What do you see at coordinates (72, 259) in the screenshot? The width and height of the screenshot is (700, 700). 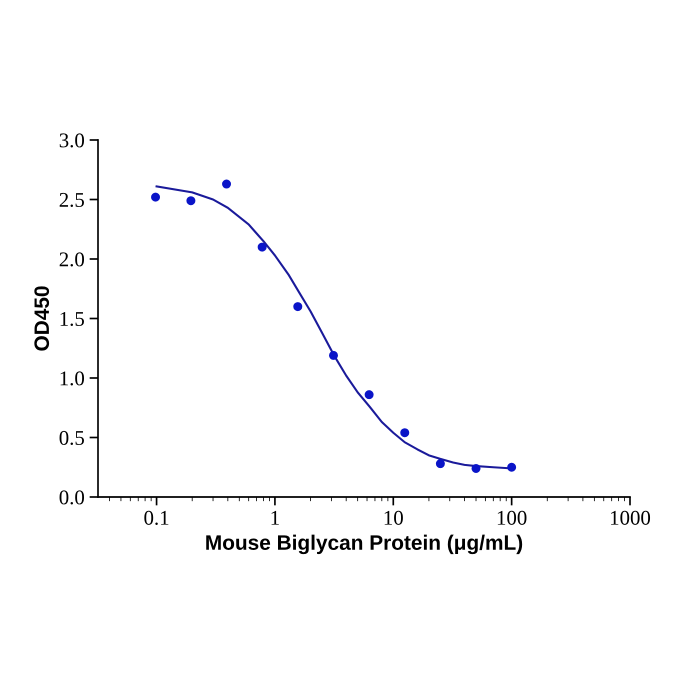 I see `y-tick-label: 2.0` at bounding box center [72, 259].